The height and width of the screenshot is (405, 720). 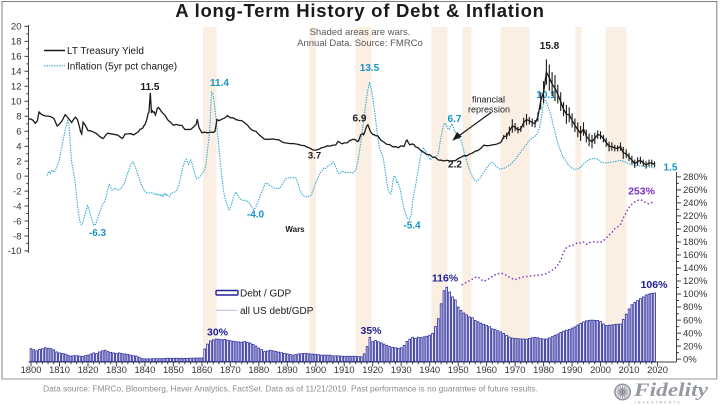 What do you see at coordinates (31, 369) in the screenshot?
I see `svg-text: 1800` at bounding box center [31, 369].